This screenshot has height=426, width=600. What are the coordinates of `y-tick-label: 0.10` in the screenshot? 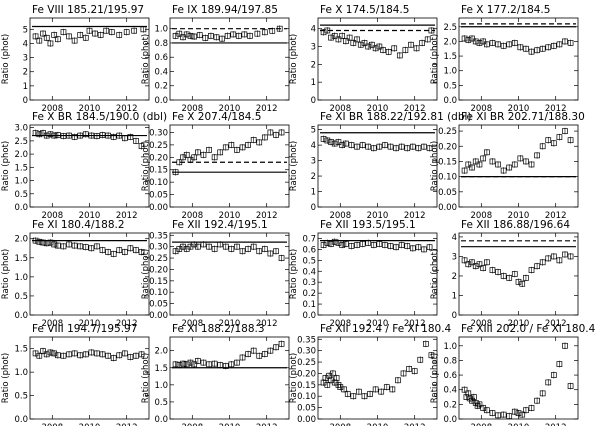 It's located at (306, 397).